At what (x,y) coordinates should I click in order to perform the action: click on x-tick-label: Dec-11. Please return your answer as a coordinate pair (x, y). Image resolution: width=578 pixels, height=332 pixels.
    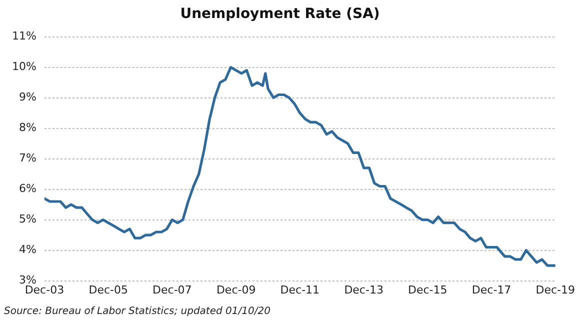
    Looking at the image, I should click on (300, 289).